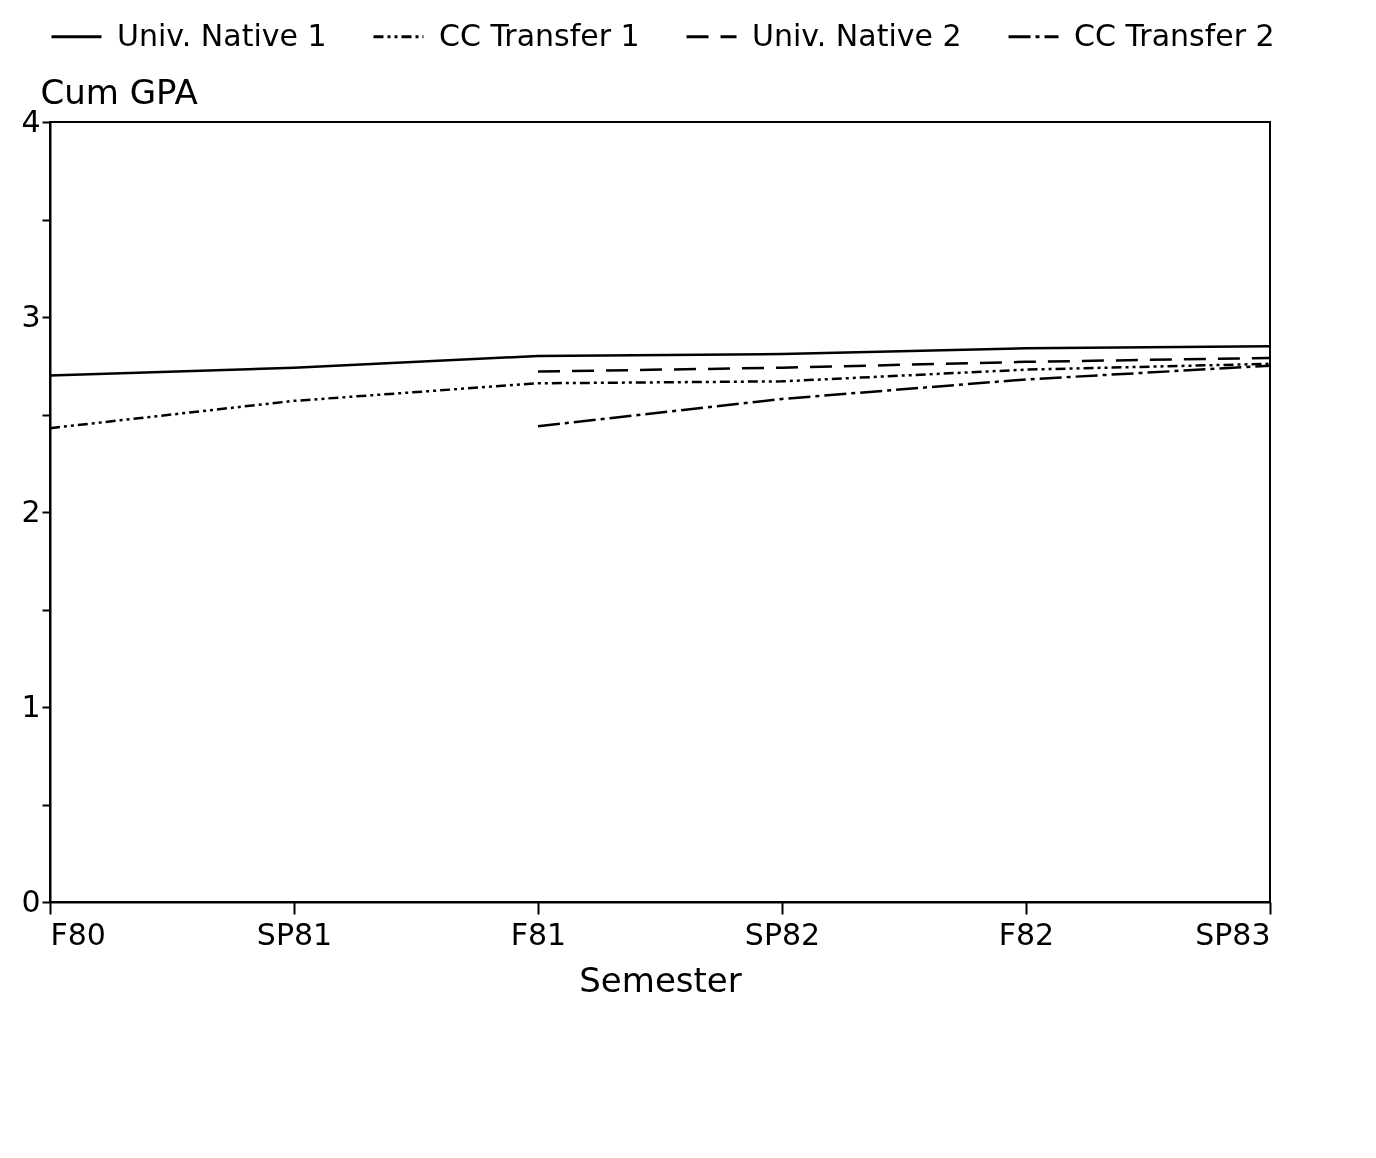 The height and width of the screenshot is (1158, 1376). Describe the element at coordinates (782, 934) in the screenshot. I see `x-tick-label: SP82` at that location.